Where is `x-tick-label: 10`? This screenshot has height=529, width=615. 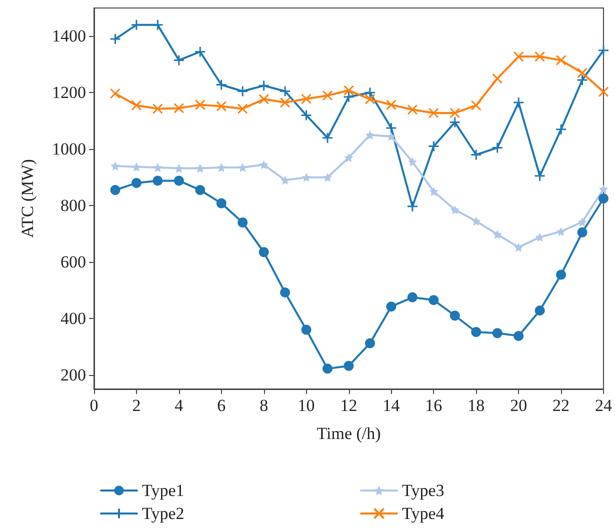 x-tick-label: 10 is located at coordinates (306, 405).